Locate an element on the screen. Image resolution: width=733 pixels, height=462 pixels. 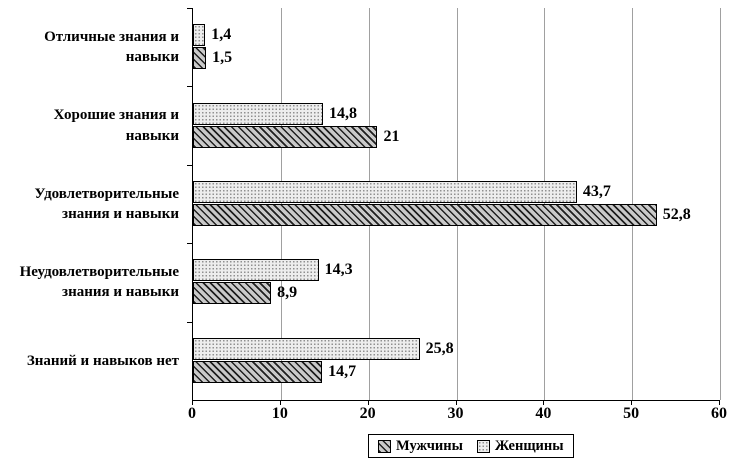
bar-value-label: 43,7 is located at coordinates (596, 191).